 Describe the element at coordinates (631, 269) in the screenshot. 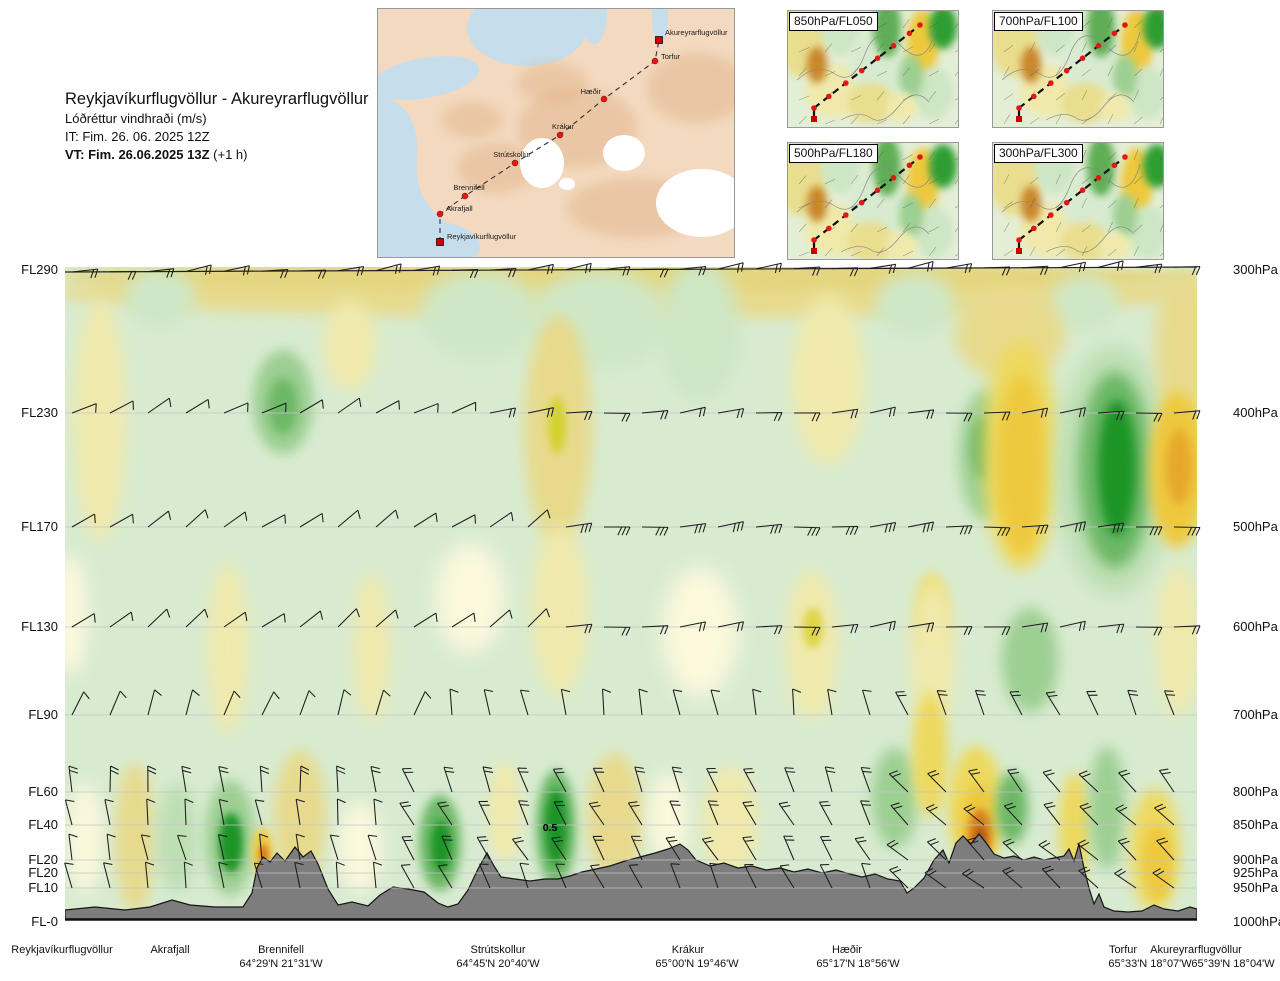

I see `chart-top-edge` at that location.